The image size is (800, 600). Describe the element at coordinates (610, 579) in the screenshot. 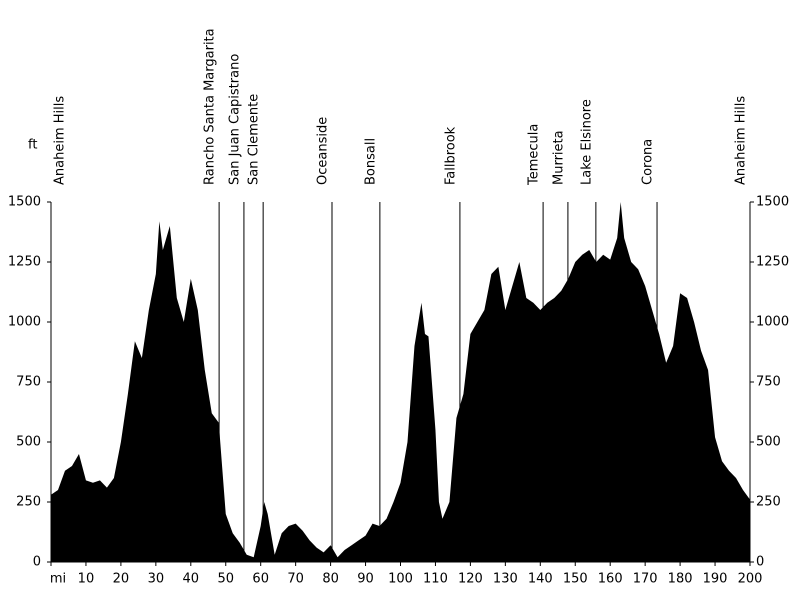

I see `x-tick-label: 160` at that location.